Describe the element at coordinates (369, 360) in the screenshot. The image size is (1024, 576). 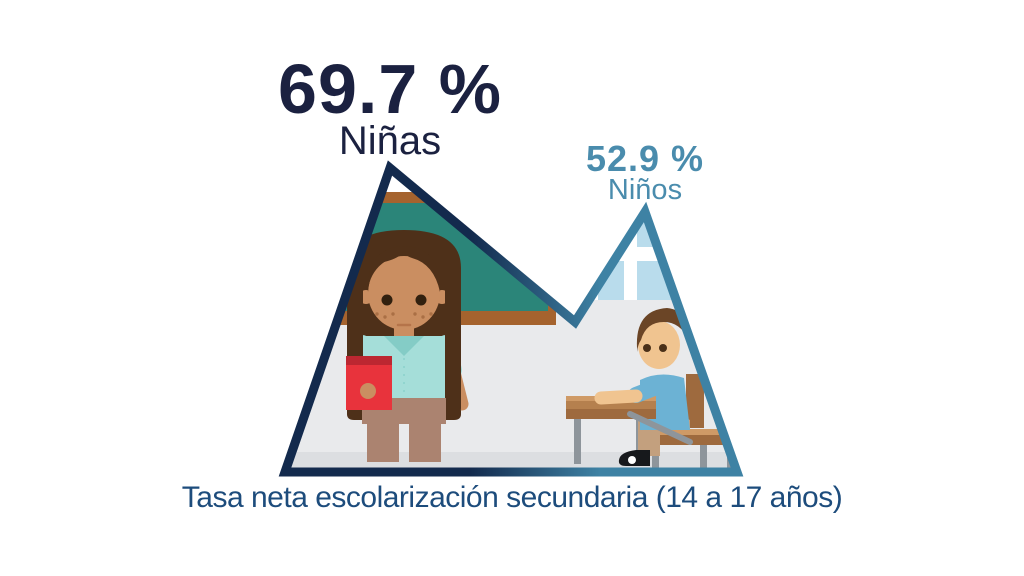
I see `book-top-edge` at that location.